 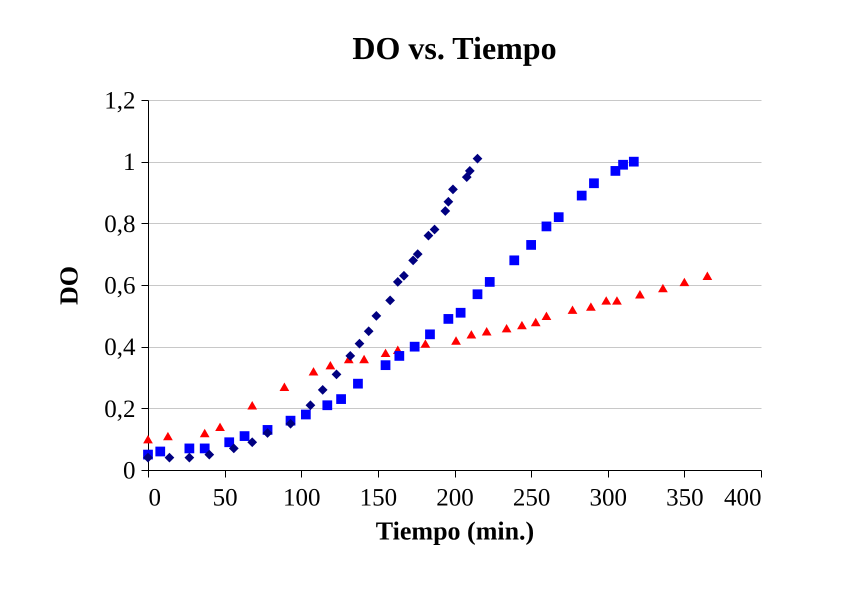 What do you see at coordinates (129, 162) in the screenshot?
I see `y-tick-label: 1` at bounding box center [129, 162].